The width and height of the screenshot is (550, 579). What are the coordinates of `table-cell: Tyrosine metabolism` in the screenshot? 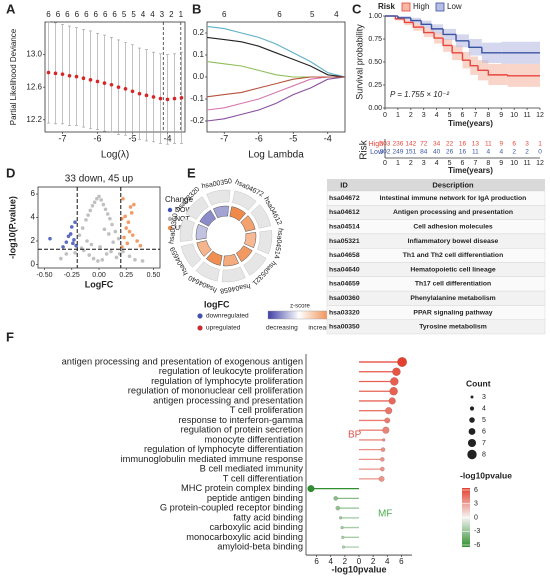 It's located at (452, 327).